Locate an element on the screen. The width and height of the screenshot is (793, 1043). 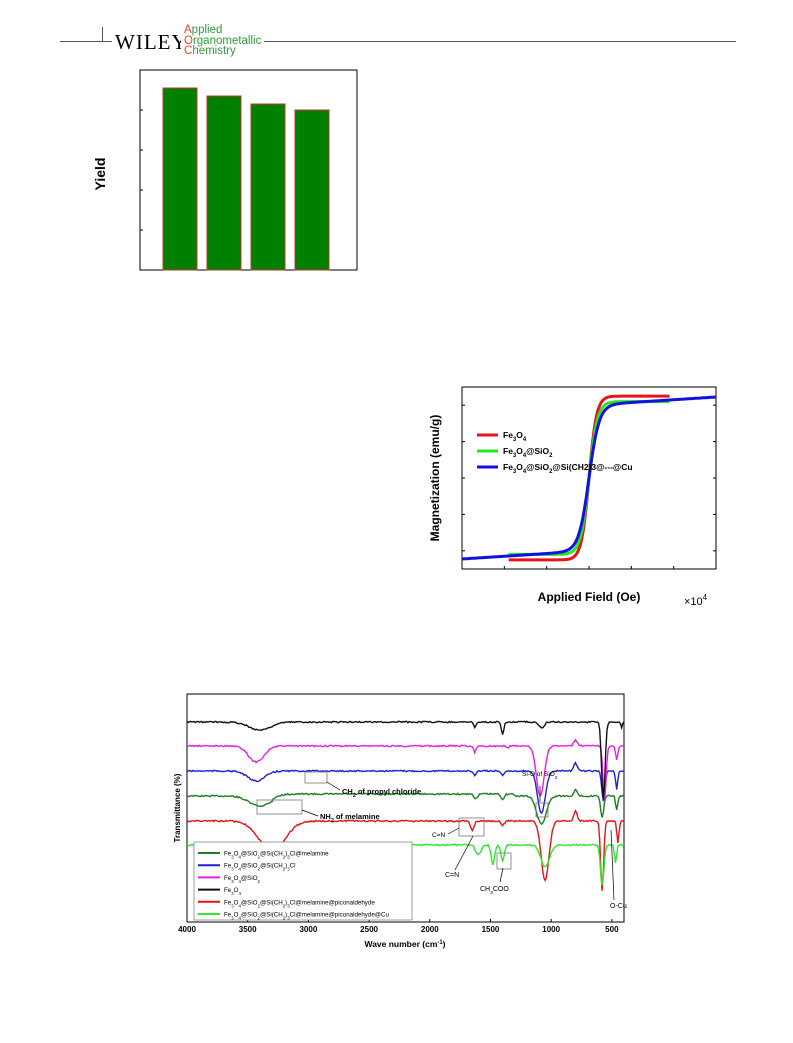
ftir-x-tick-label: 1500 is located at coordinates (491, 929).